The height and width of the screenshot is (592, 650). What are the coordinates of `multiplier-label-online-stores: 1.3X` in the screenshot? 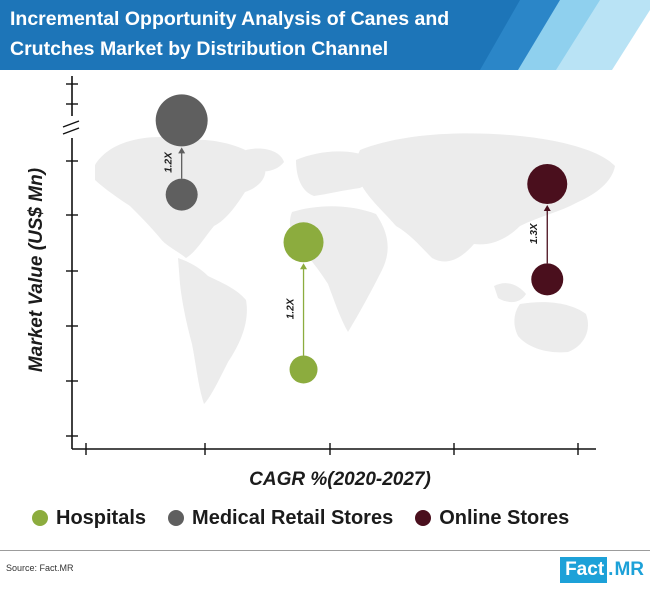 It's located at (534, 233).